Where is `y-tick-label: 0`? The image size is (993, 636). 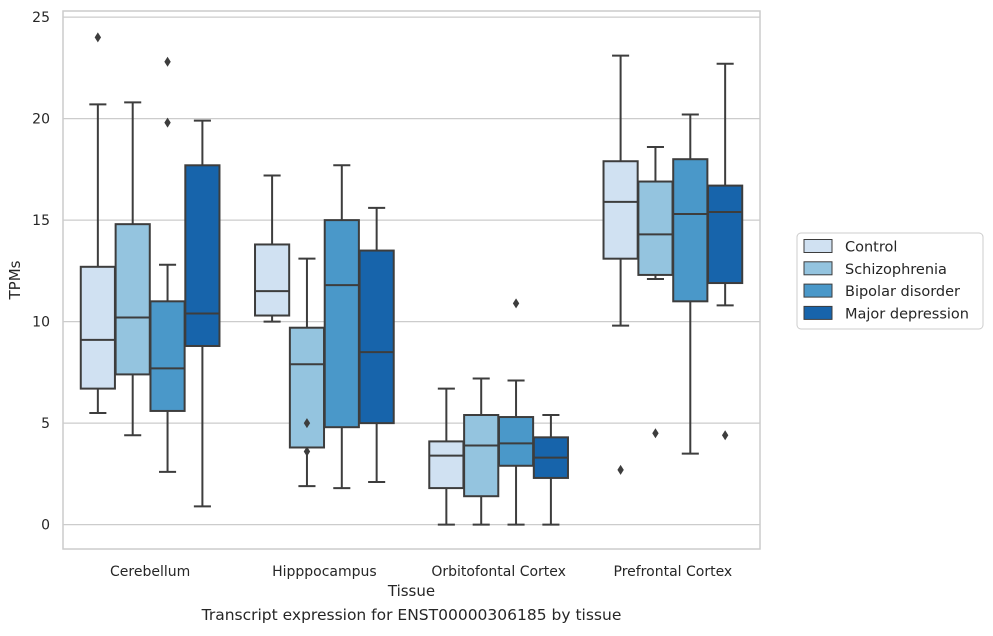 y-tick-label: 0 is located at coordinates (45, 526).